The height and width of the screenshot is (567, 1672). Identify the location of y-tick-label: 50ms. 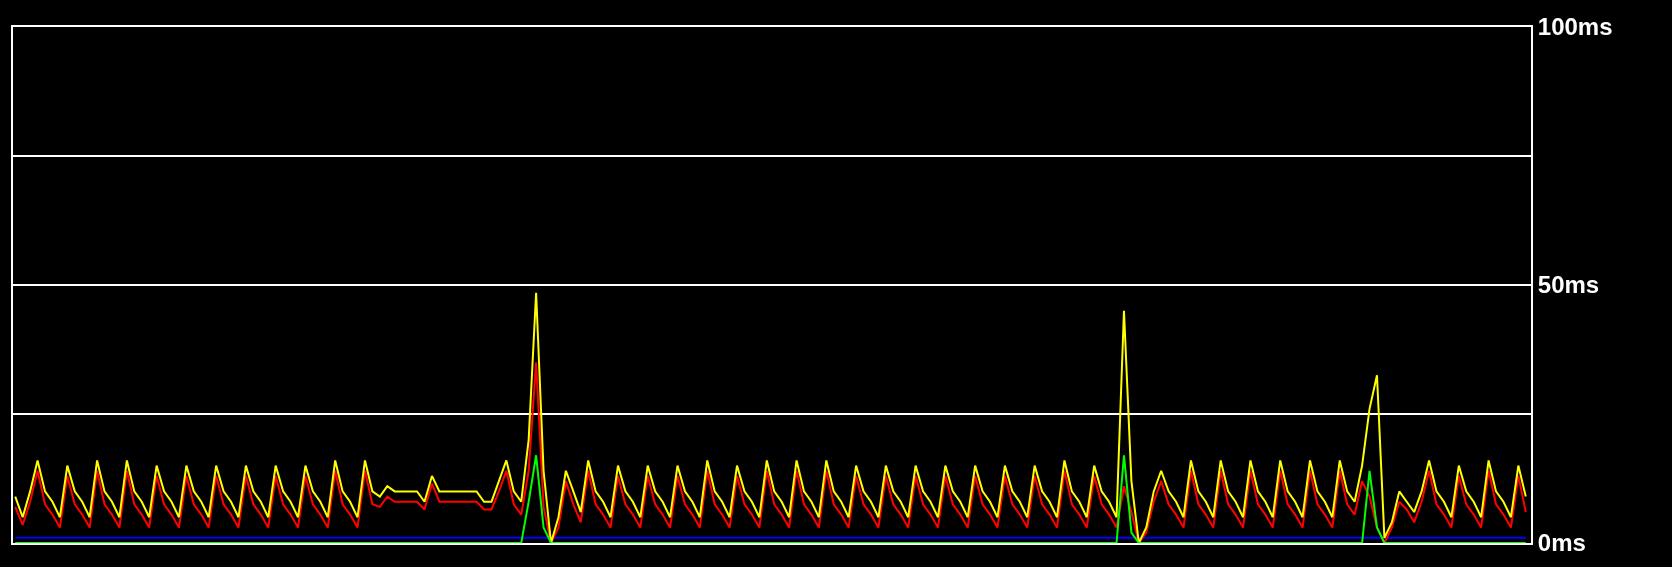
(1568, 285).